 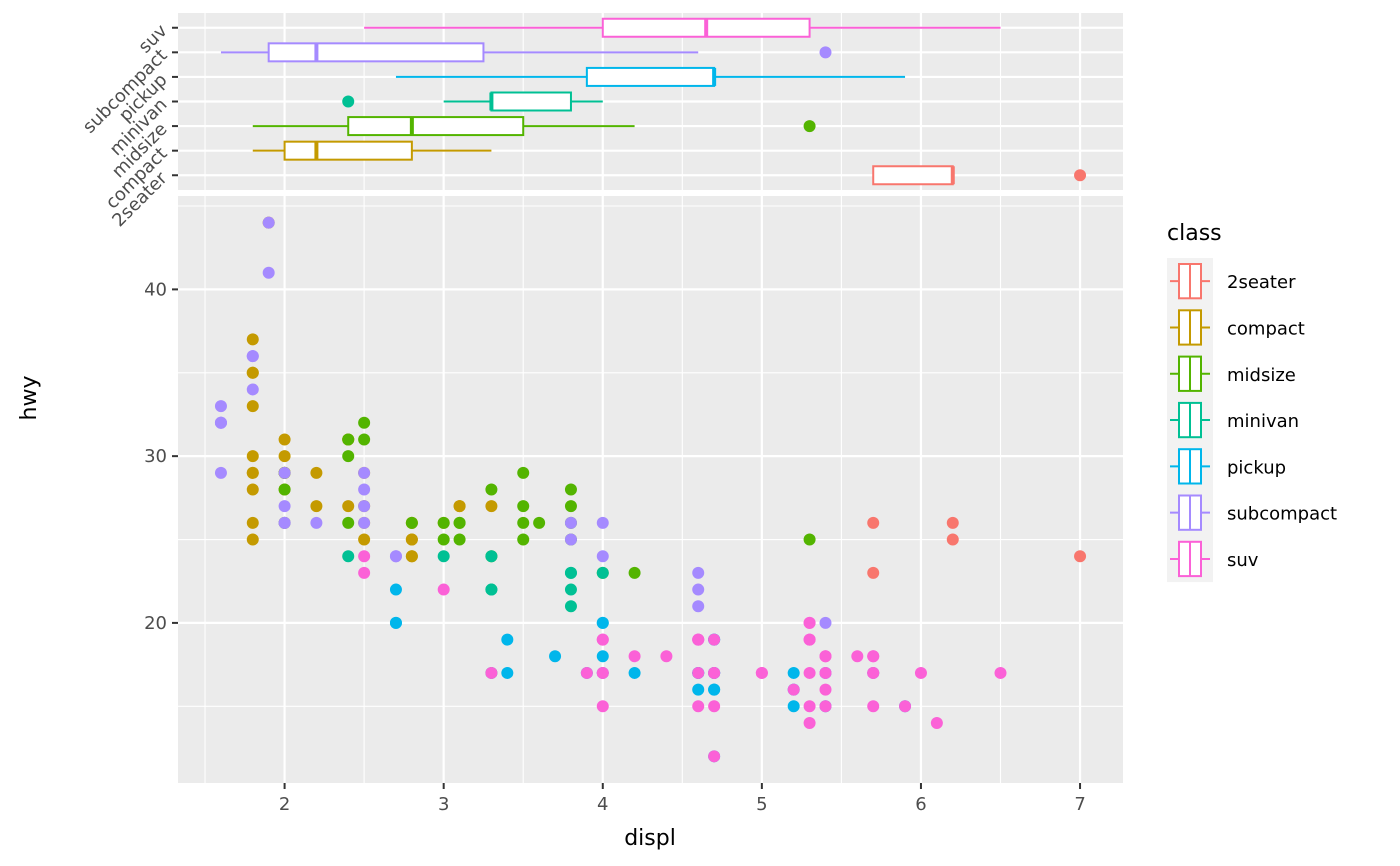 I want to click on legend-label: subcompact, so click(x=1282, y=514).